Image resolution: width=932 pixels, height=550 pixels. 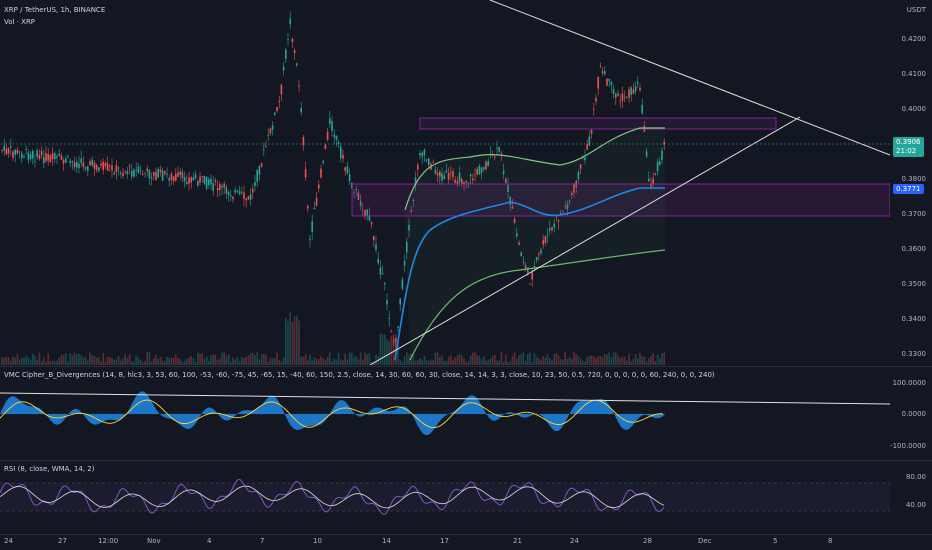 What do you see at coordinates (911, 413) in the screenshot?
I see `vmc-axis: 100.0000 0.0000 -100.0000` at bounding box center [911, 413].